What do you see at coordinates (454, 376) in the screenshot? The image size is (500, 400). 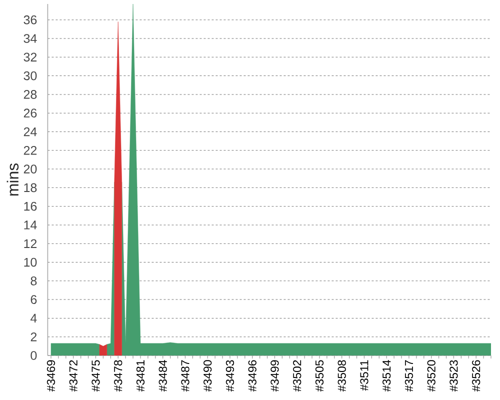 I see `x-tick-label: #3523` at bounding box center [454, 376].